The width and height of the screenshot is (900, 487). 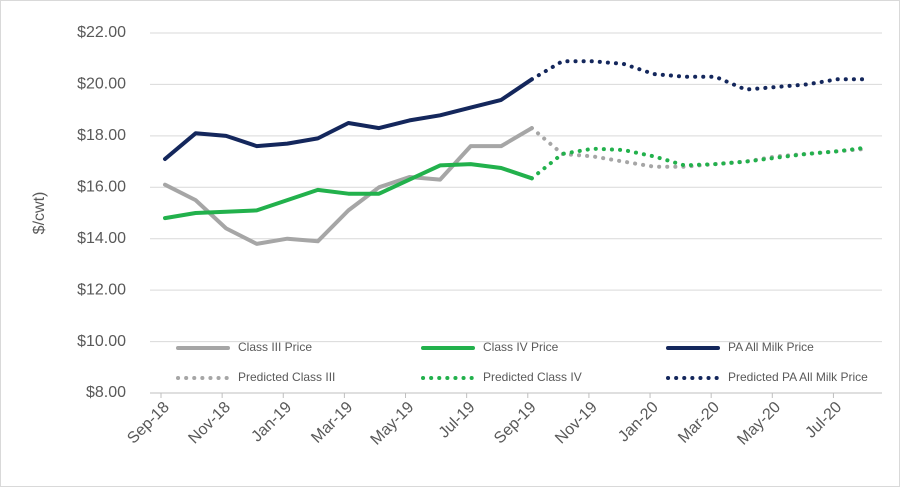 What do you see at coordinates (39, 213) in the screenshot?
I see `y-axis-label: $/cwt)` at bounding box center [39, 213].